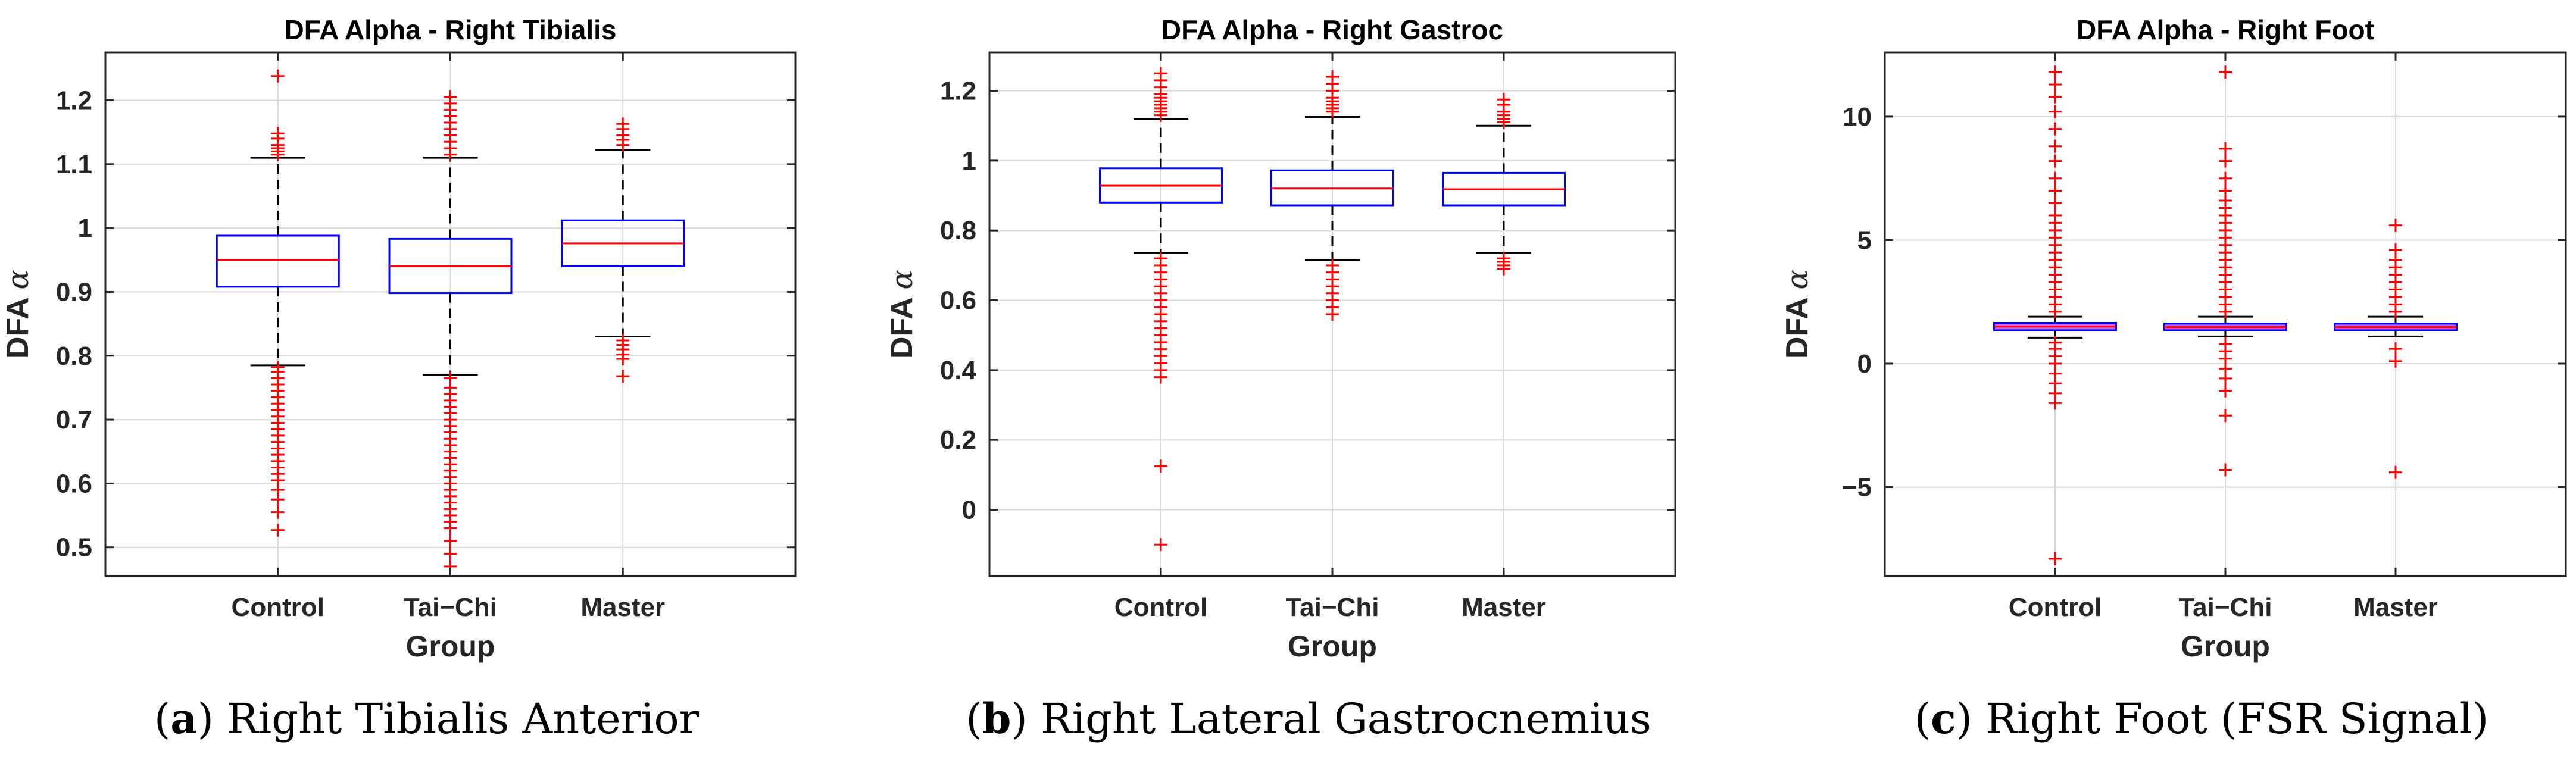  Describe the element at coordinates (2225, 29) in the screenshot. I see `chart-title: DFA Alpha - Right Foot` at that location.